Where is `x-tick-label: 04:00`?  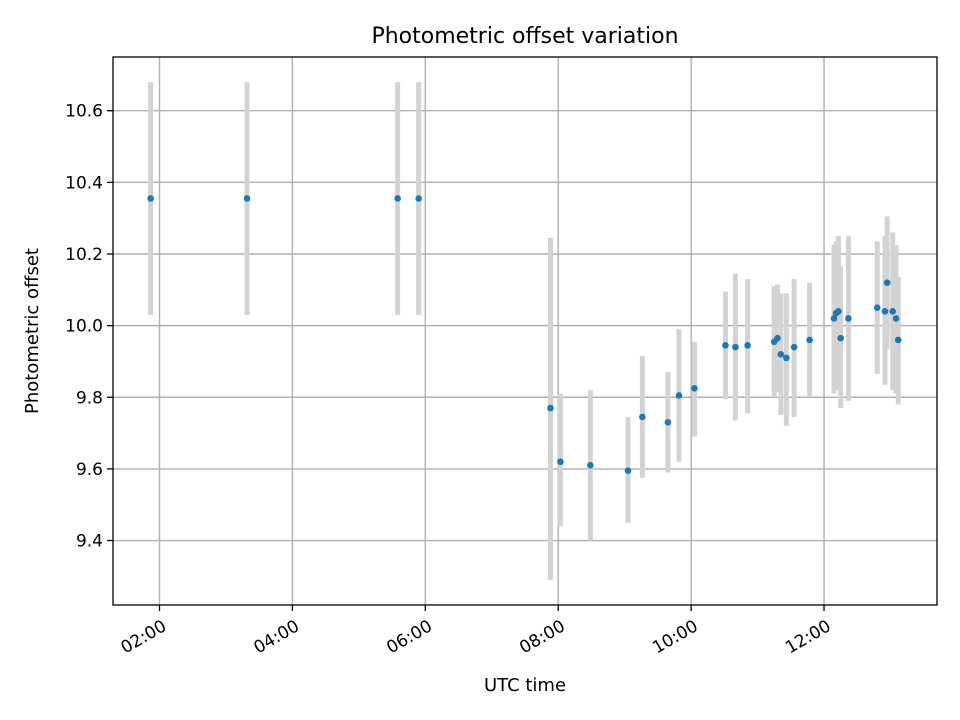
x-tick-label: 04:00 is located at coordinates (276, 637).